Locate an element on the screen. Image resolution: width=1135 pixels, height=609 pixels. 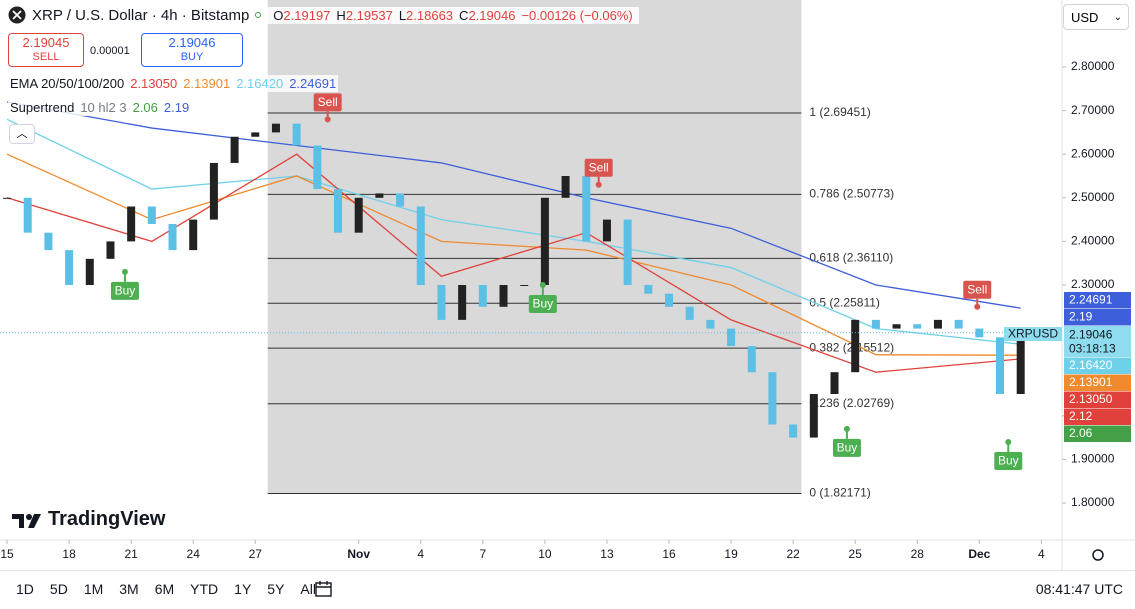
indicator-value: 2.13901 is located at coordinates (207, 83).